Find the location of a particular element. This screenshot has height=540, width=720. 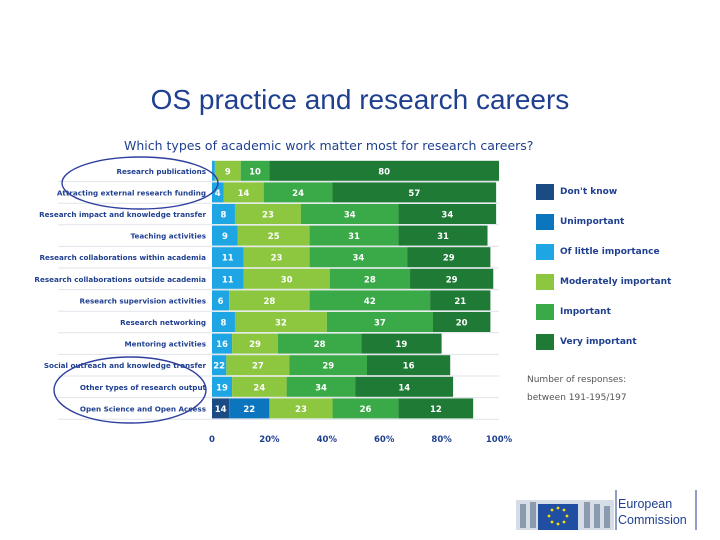

legend-label: Moderately important is located at coordinates (616, 282).